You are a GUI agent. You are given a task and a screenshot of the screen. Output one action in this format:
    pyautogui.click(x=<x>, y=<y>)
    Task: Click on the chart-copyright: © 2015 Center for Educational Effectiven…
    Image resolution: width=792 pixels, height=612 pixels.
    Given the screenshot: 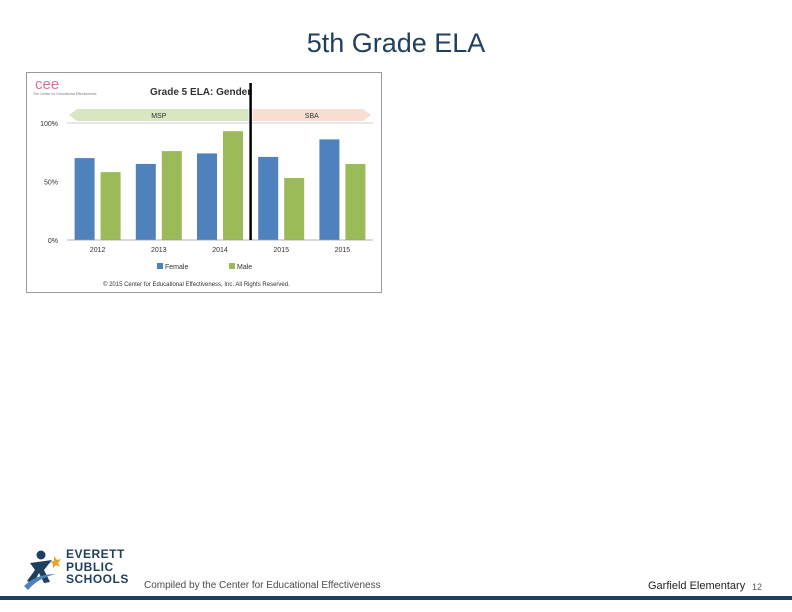 What is the action you would take?
    pyautogui.click(x=196, y=284)
    